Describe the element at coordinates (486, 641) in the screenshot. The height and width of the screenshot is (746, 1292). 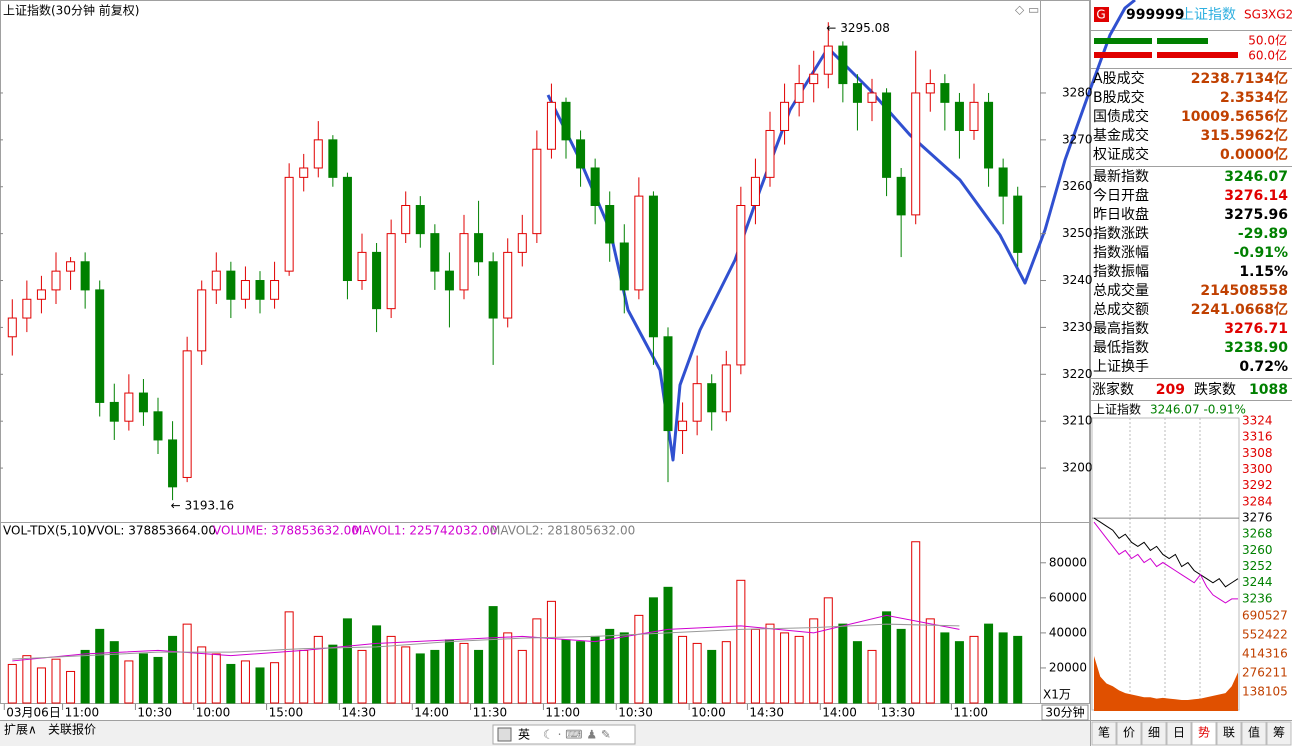
I see `mavol-line` at that location.